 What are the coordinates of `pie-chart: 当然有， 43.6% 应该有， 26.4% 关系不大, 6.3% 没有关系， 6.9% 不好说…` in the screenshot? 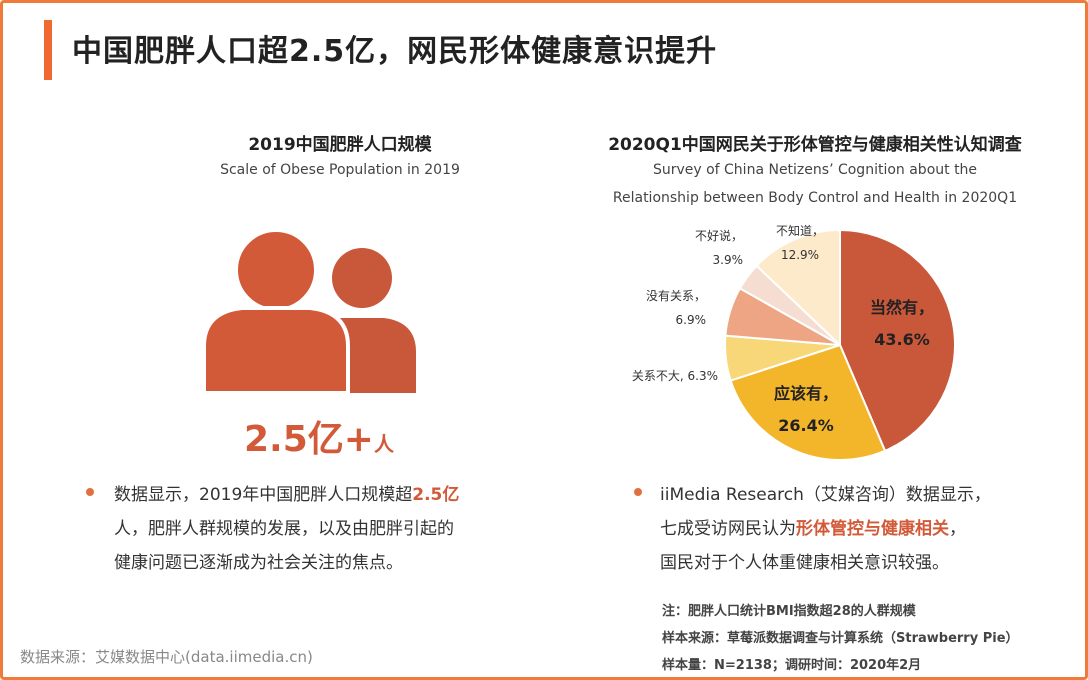 It's located at (794, 342).